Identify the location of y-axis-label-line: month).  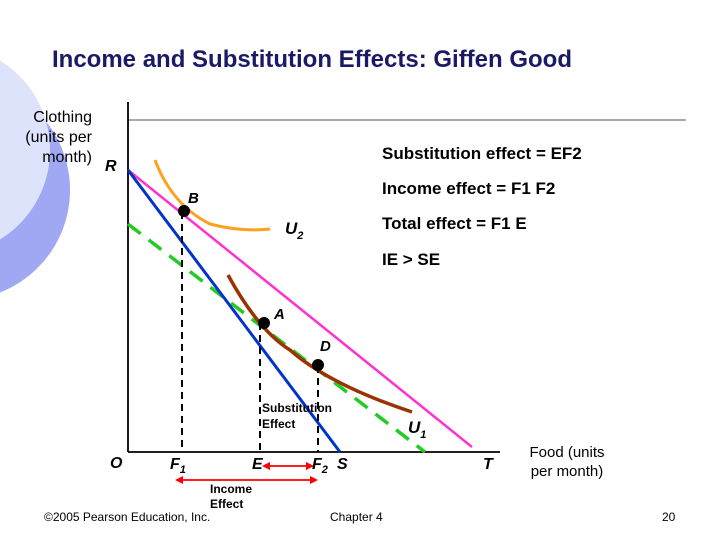
(67, 157).